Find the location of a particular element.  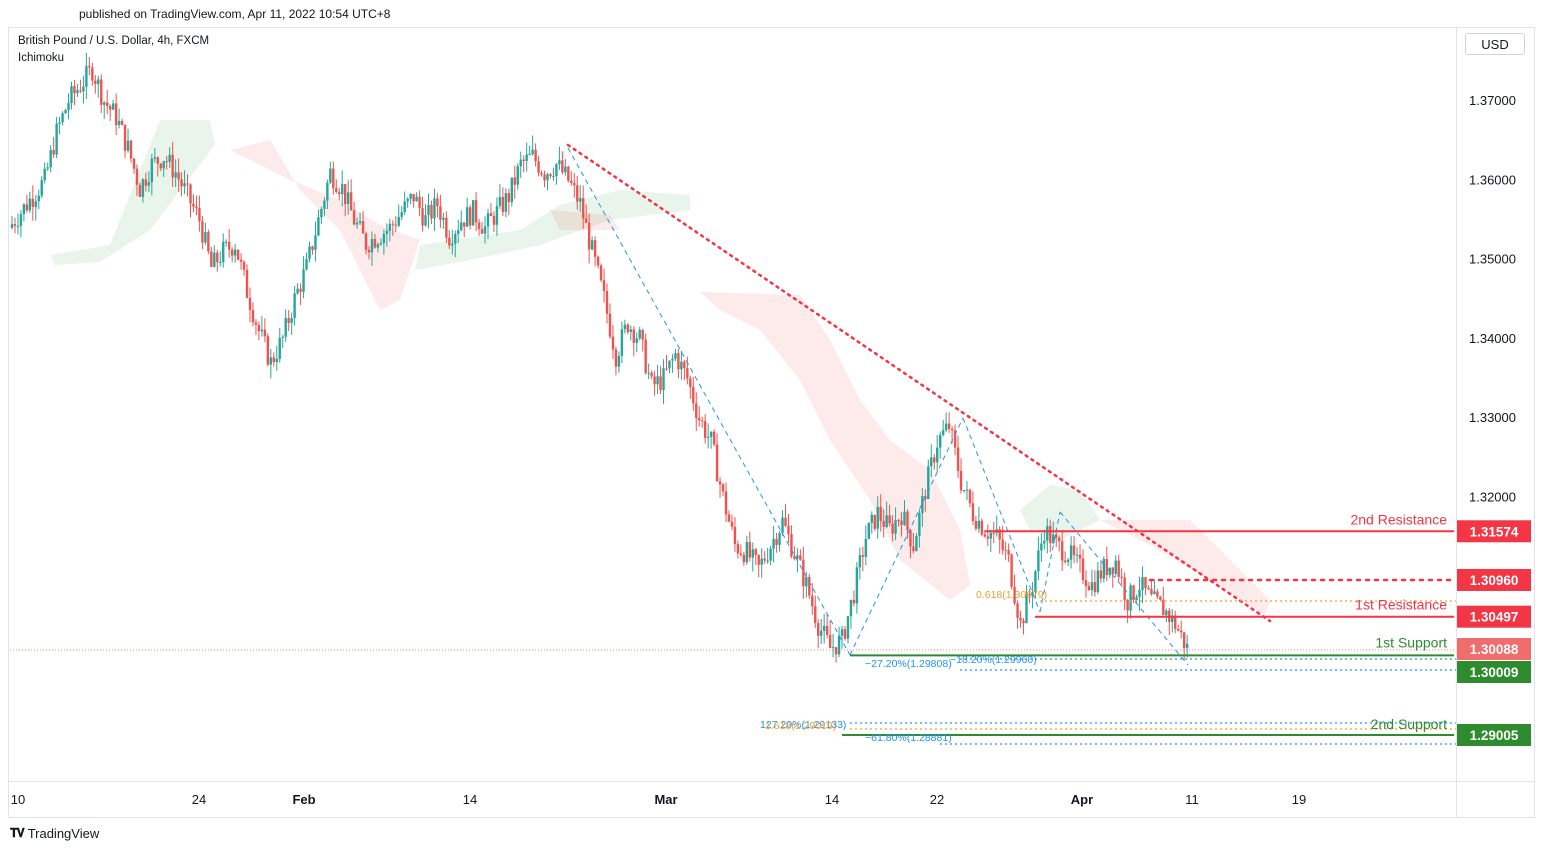

fib-label-0: 0.618(1.30679) is located at coordinates (1011, 595).